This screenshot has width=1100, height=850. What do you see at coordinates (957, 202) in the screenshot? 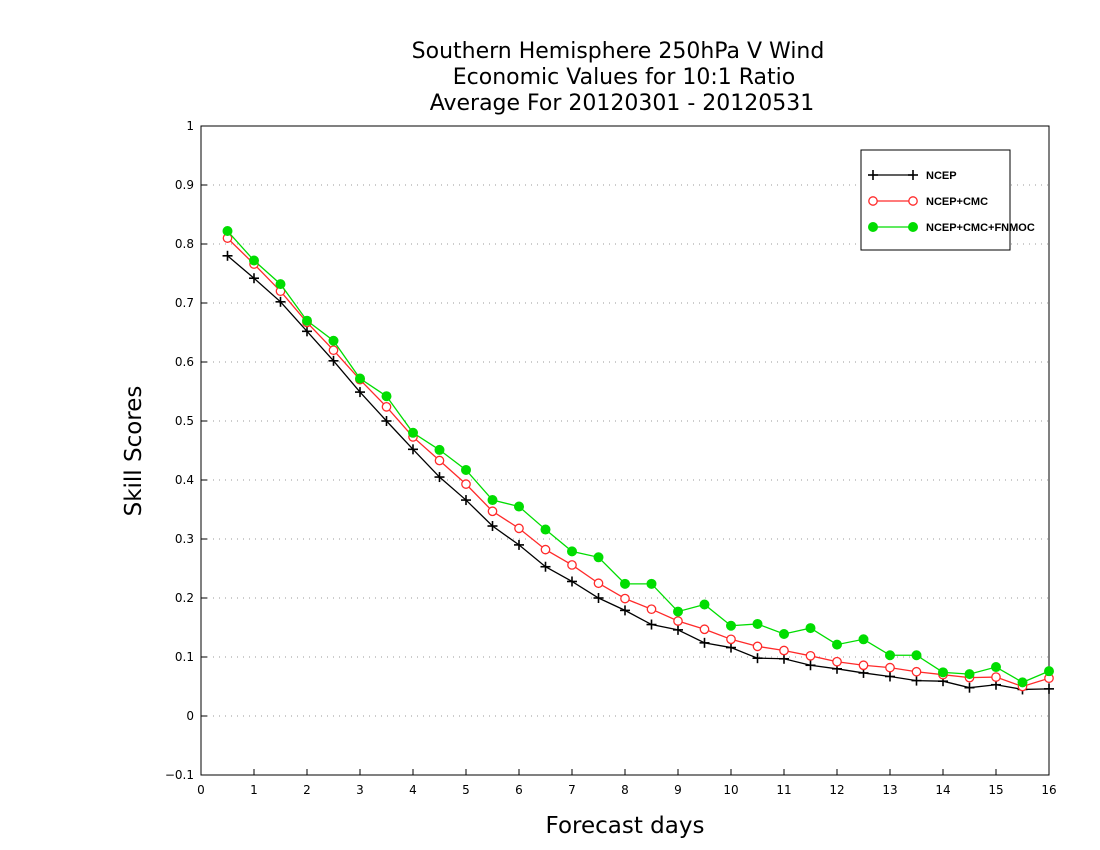
I see `legend-label: NCEP+CMC` at bounding box center [957, 202].